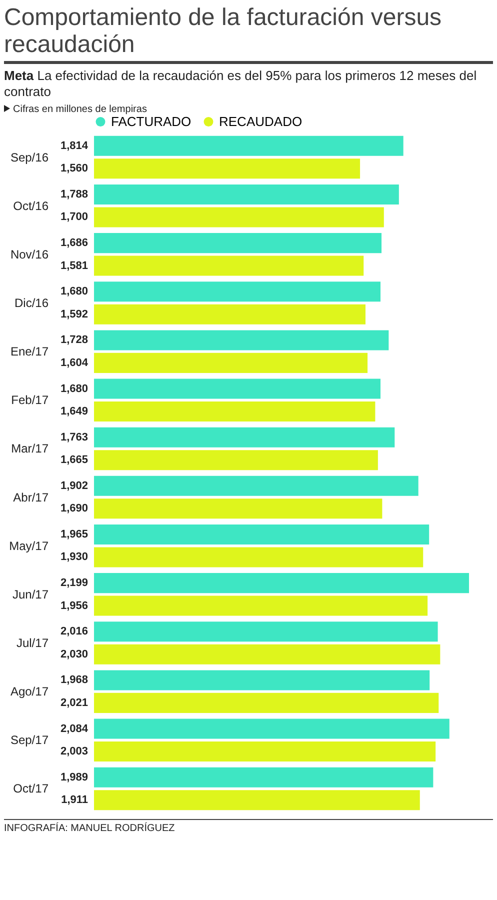 The width and height of the screenshot is (497, 900). What do you see at coordinates (30, 449) in the screenshot?
I see `y-tick-label: Mar/17` at bounding box center [30, 449].